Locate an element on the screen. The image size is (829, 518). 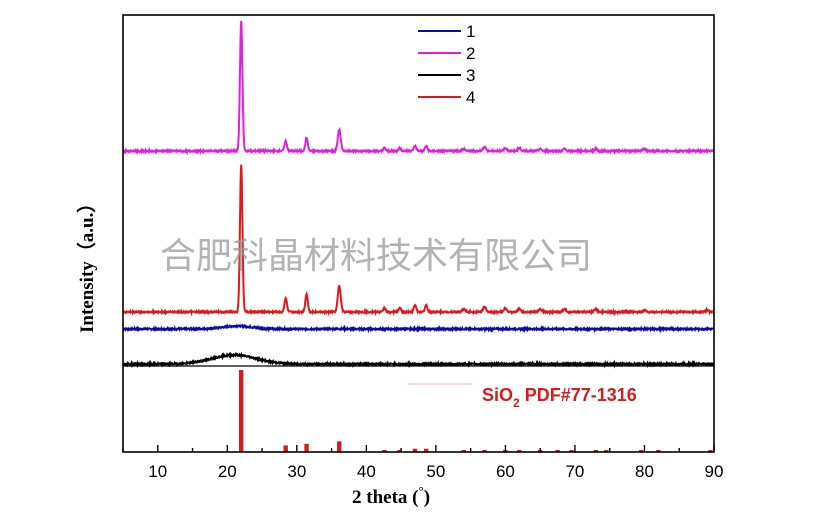
x-tick-label: 80 is located at coordinates (644, 471).